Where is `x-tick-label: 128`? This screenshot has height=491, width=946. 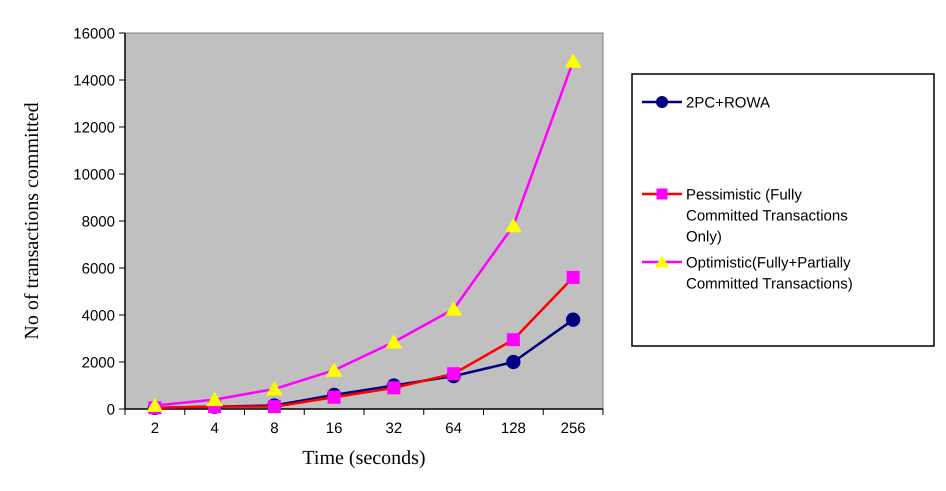 x-tick-label: 128 is located at coordinates (513, 428).